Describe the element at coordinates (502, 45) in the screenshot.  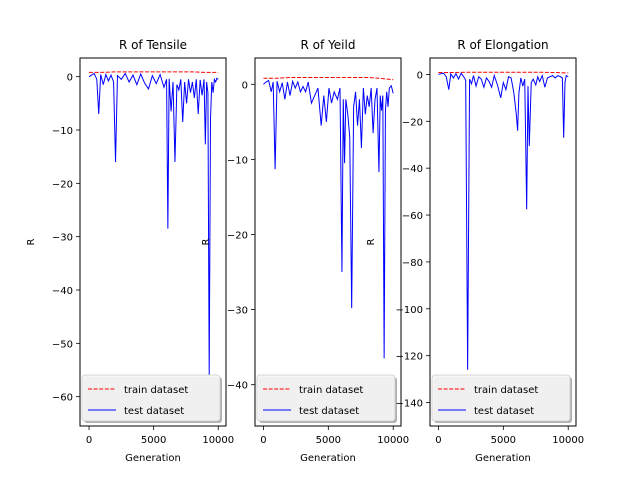
I see `chart-title: R of Elongation` at that location.